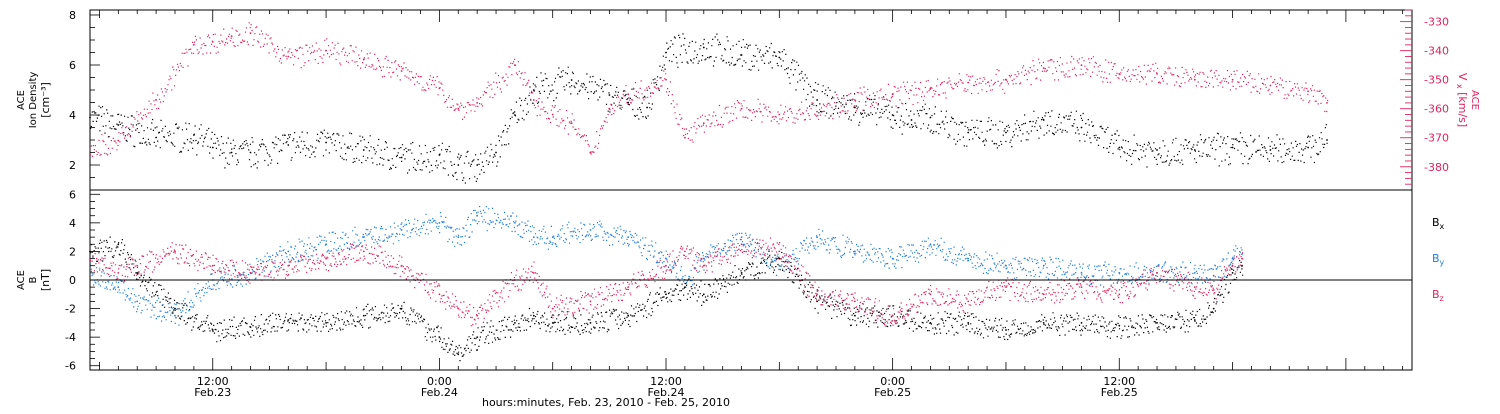 This screenshot has height=414, width=1500. I want to click on vx-tick-label: -360, so click(1436, 109).